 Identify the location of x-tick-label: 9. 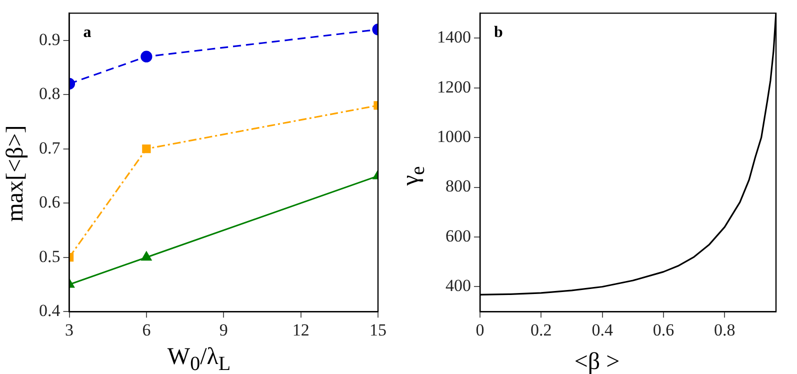
(223, 330).